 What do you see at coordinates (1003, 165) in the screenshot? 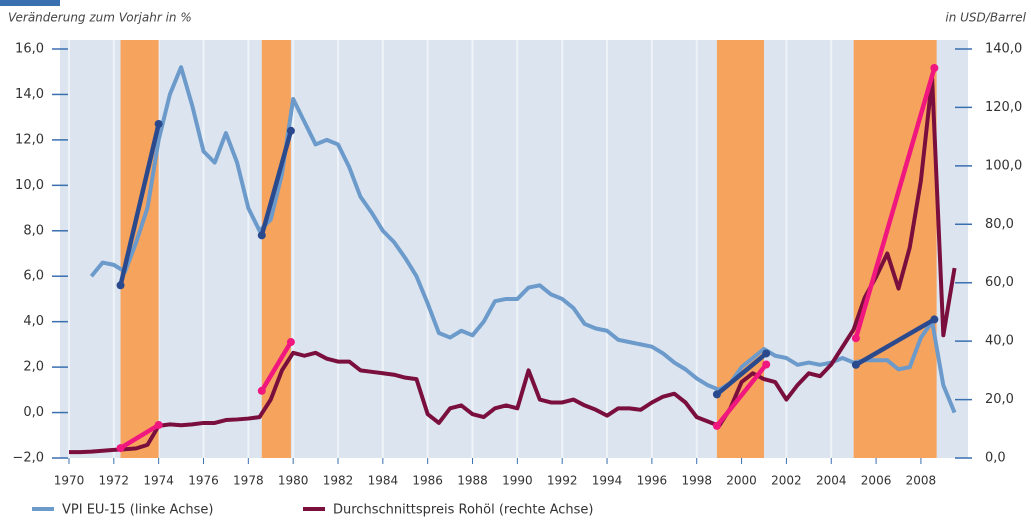
I see `y2-tick-label: 100,0` at bounding box center [1003, 165].